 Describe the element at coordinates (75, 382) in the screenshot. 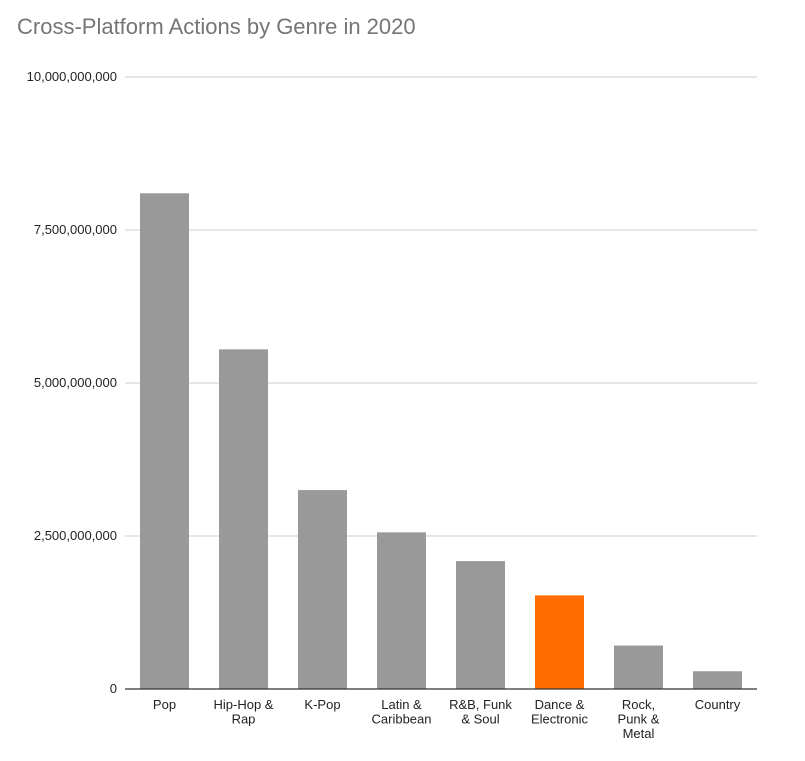

I see `y-tick-label: 5,000,000,000` at that location.